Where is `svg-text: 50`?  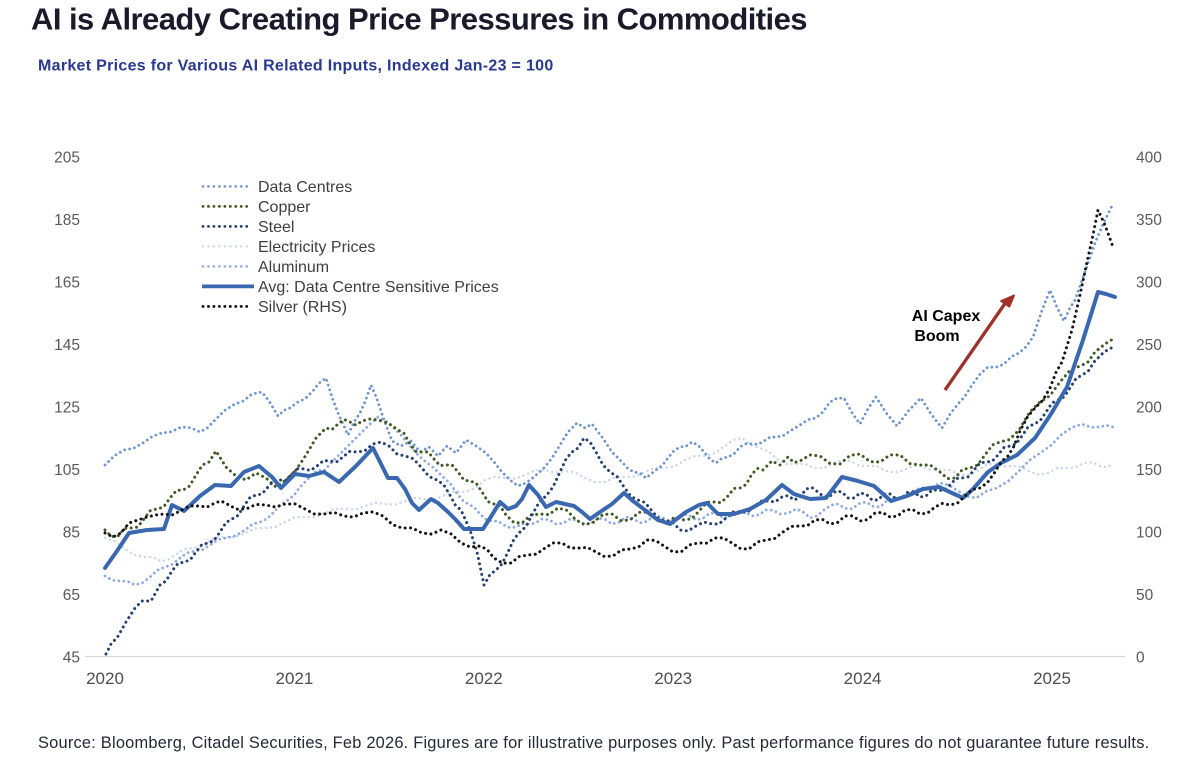 svg-text: 50 is located at coordinates (1145, 595).